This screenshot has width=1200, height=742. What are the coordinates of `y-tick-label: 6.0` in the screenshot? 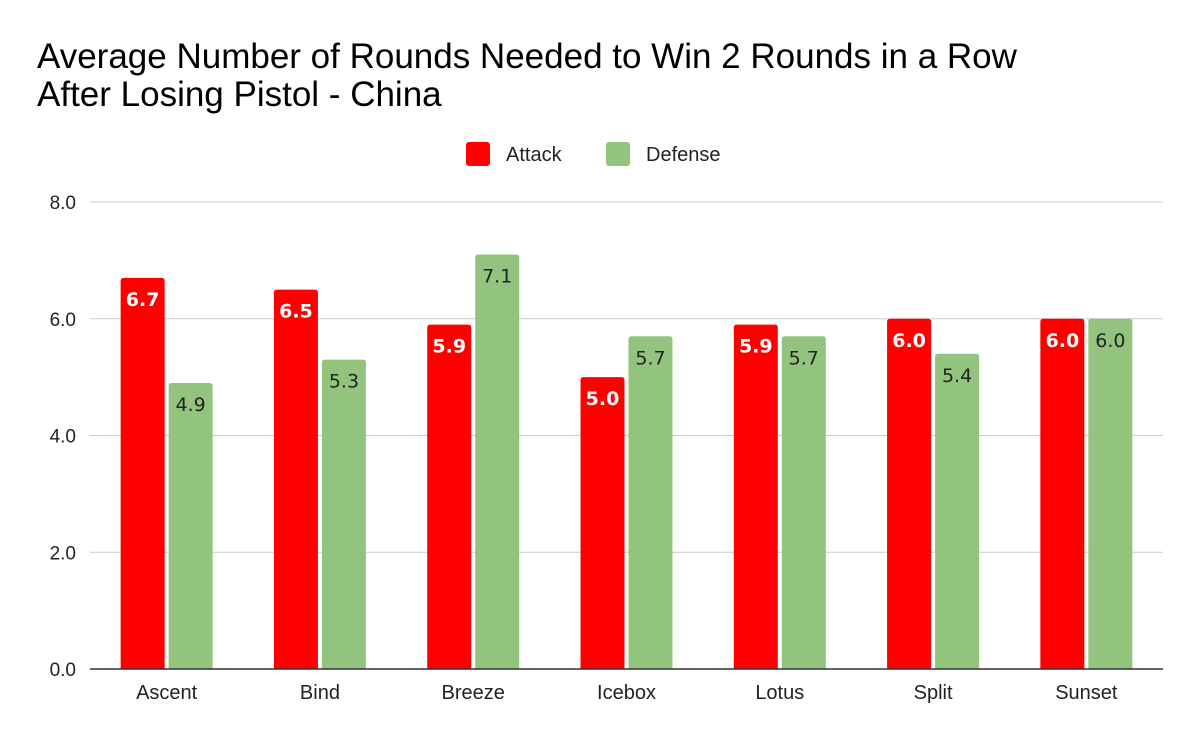 It's located at (63, 320).